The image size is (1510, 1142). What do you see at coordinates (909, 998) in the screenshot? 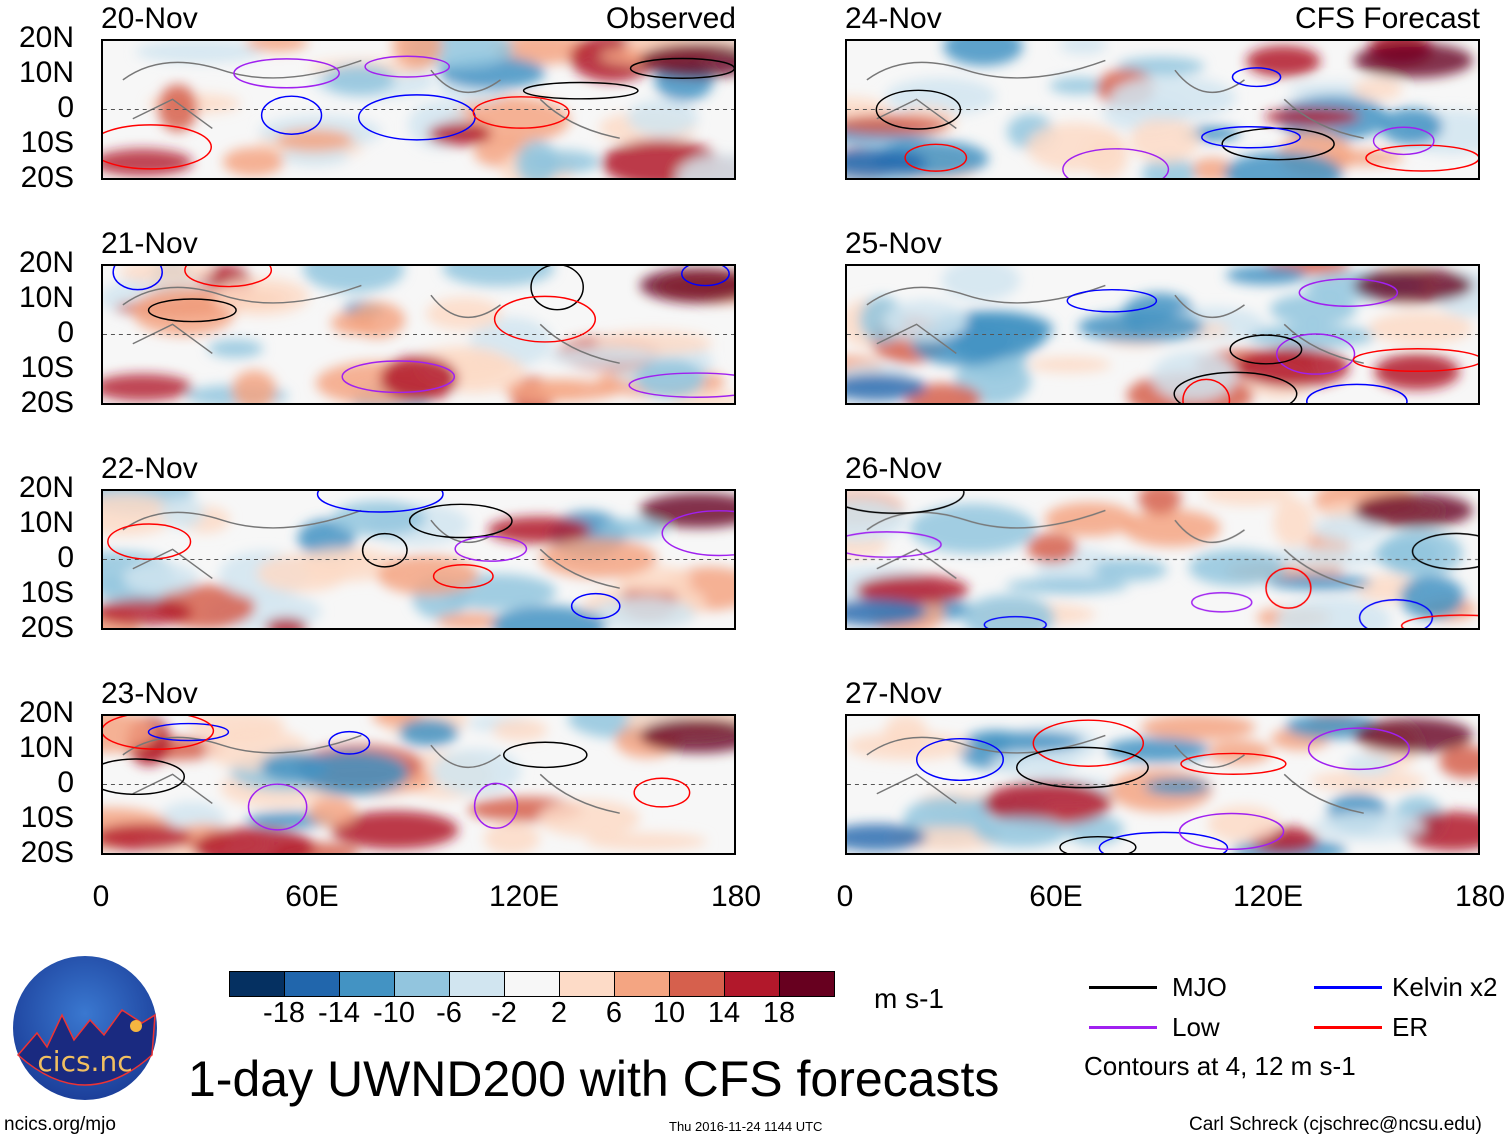
I see `colorbar-units: m s-1` at bounding box center [909, 998].